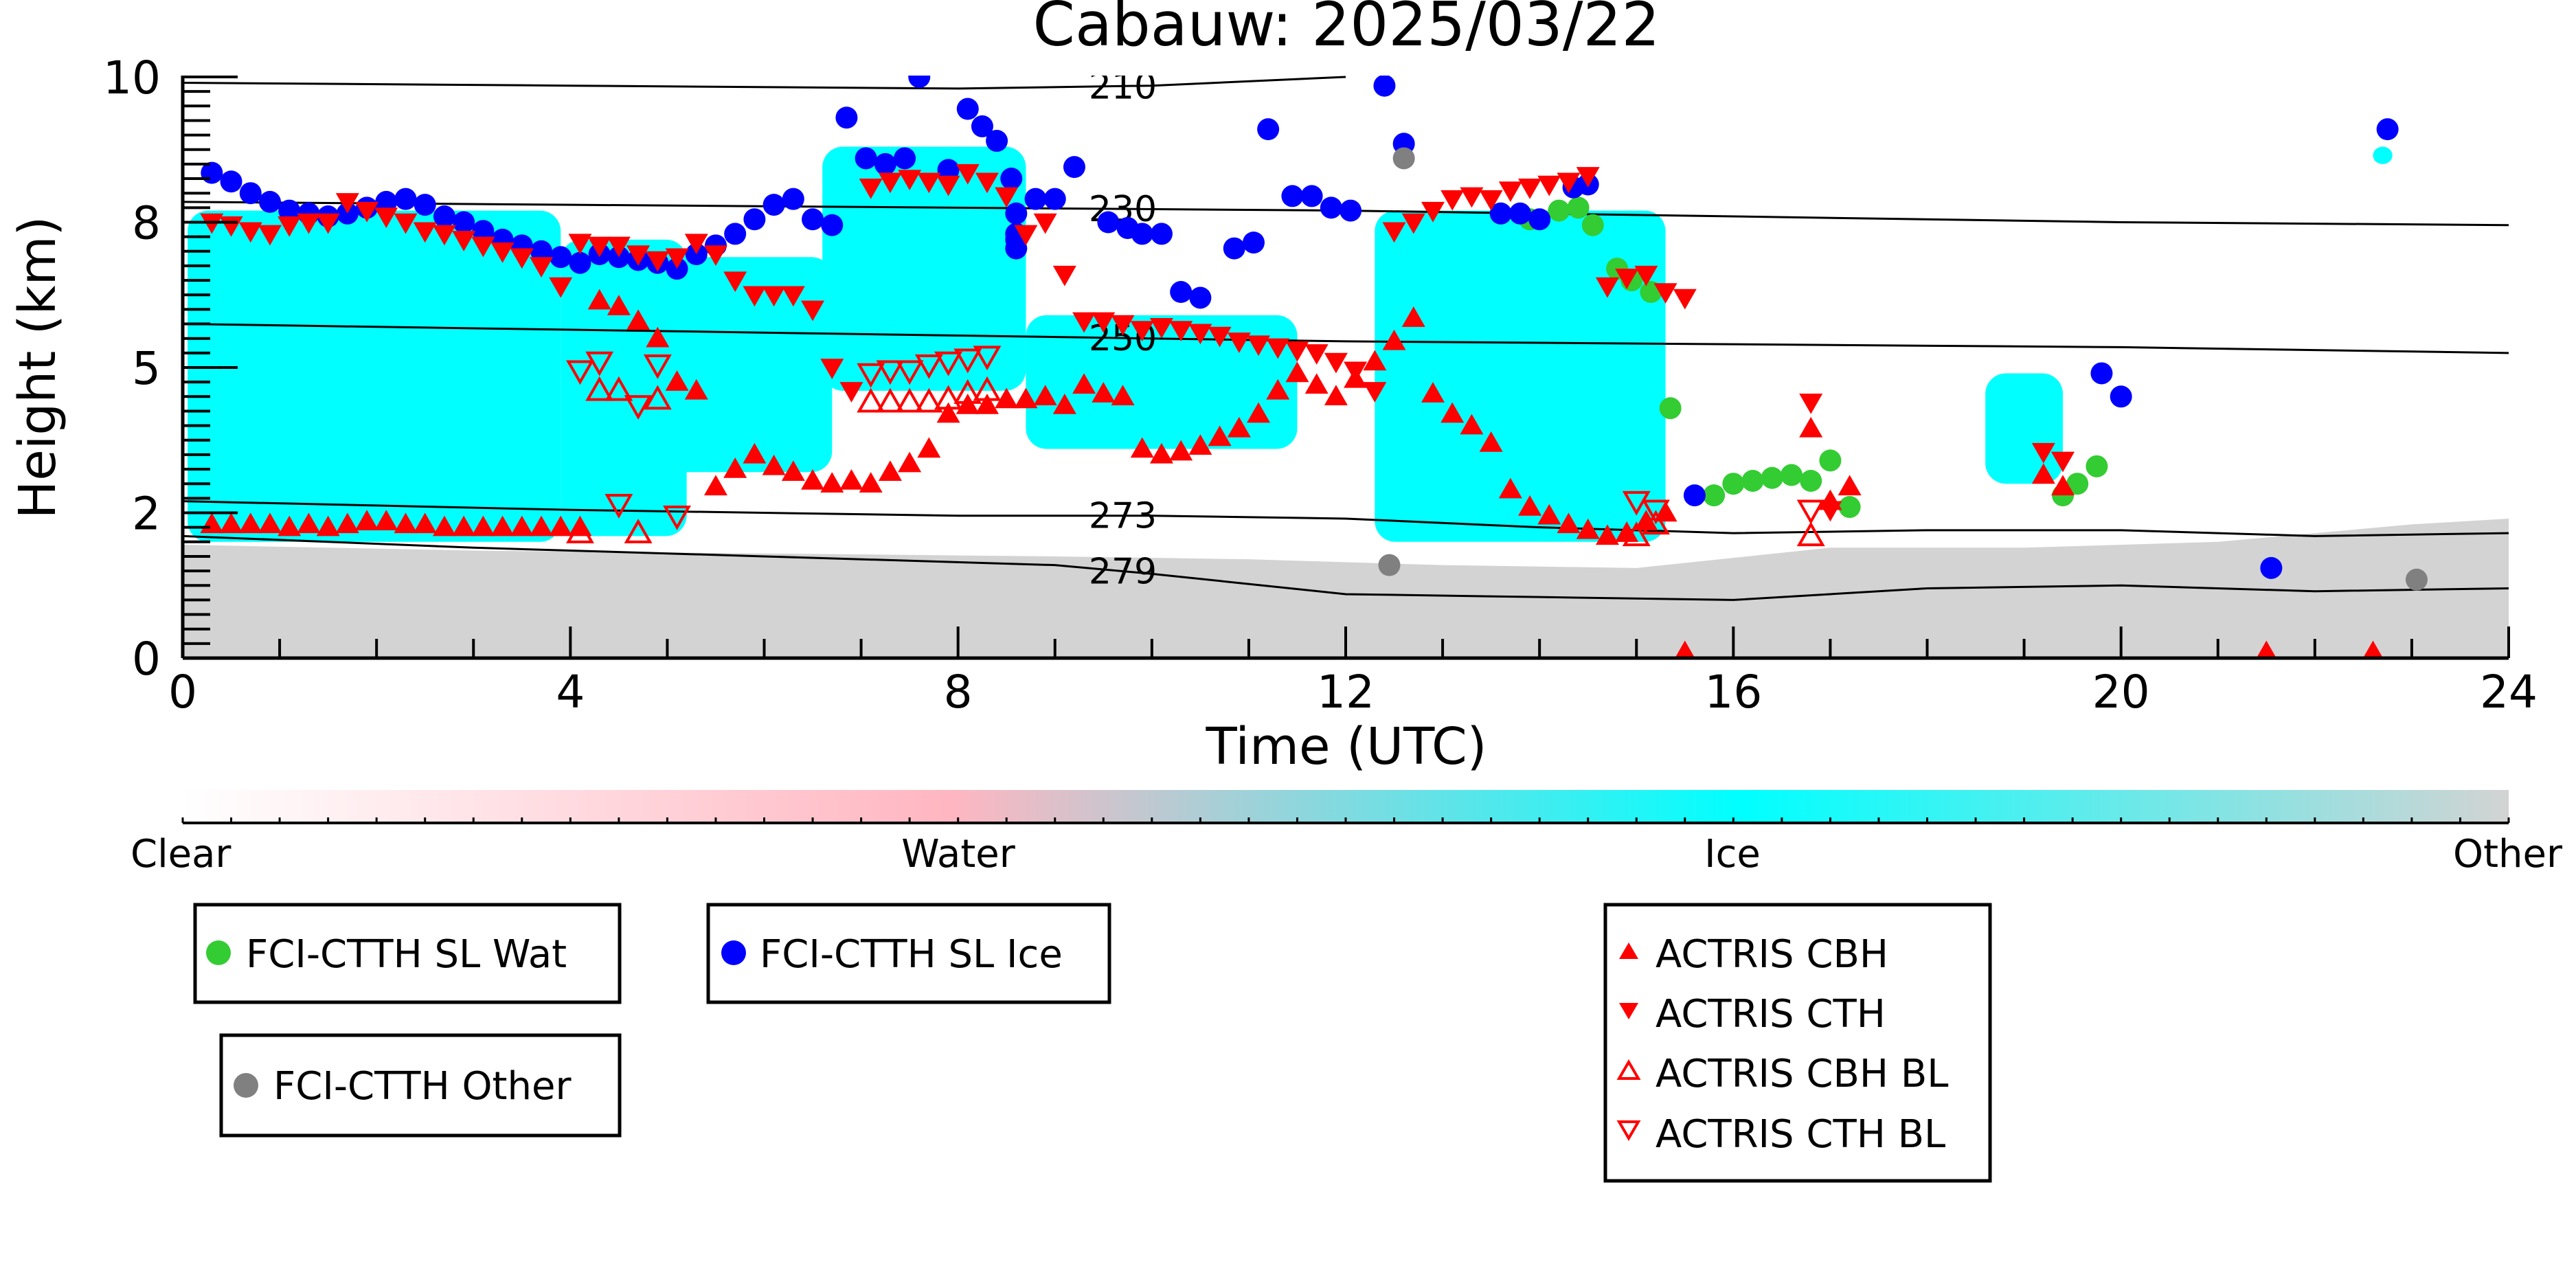 The height and width of the screenshot is (1288, 2576). Describe the element at coordinates (1347, 833) in the screenshot. I see `colorbar: Clear Water Ice Other` at that location.